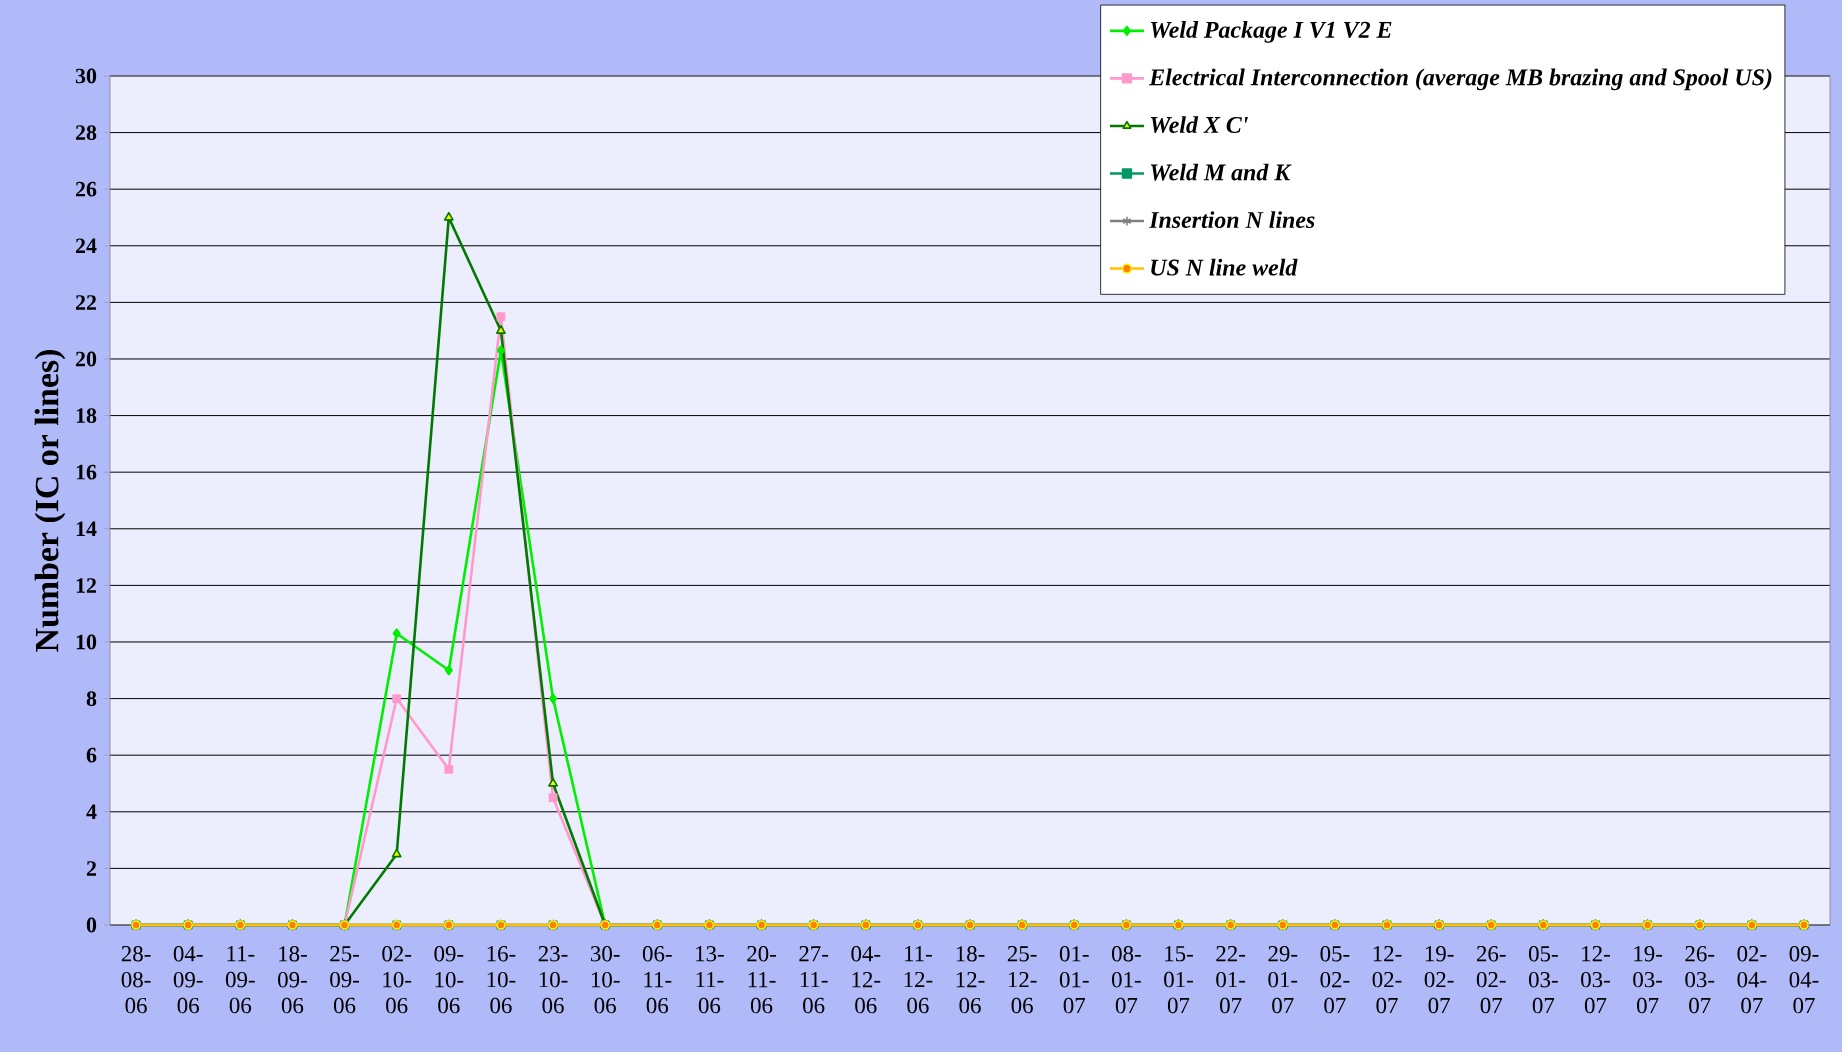  Describe the element at coordinates (91, 811) in the screenshot. I see `y-tick-label: 4` at that location.